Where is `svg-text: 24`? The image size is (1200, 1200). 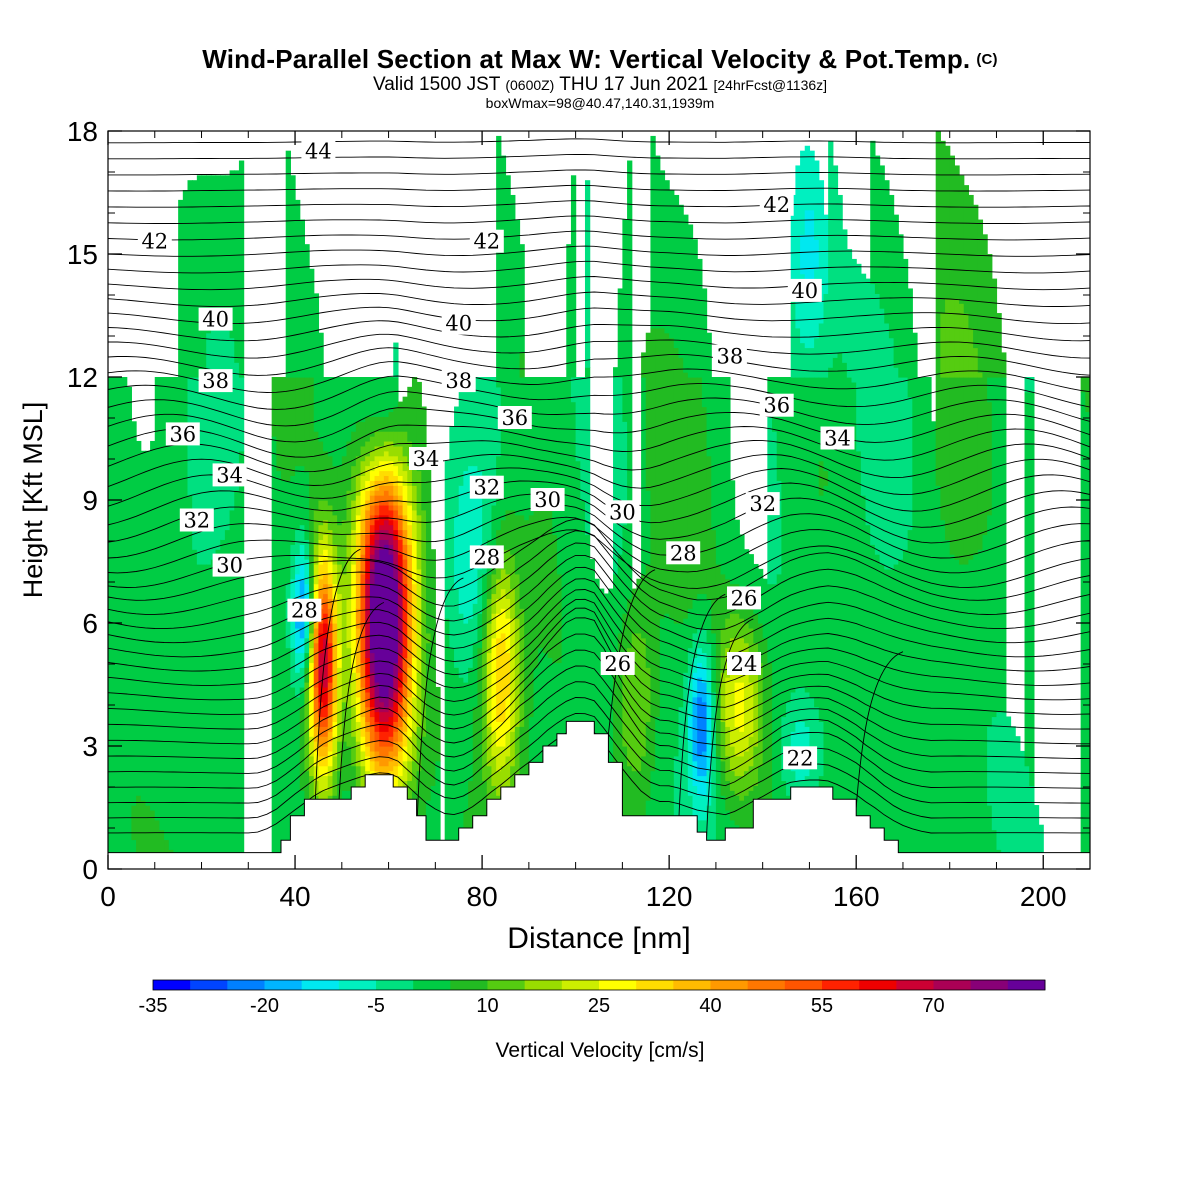
svg-text: 24 is located at coordinates (744, 664).